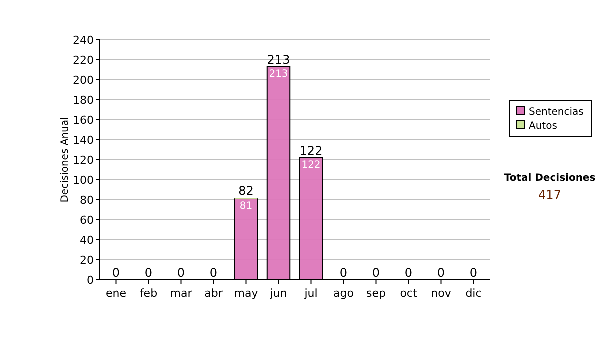 This screenshot has height=340, width=600. Describe the element at coordinates (311, 293) in the screenshot. I see `x-tick-label: jul` at that location.